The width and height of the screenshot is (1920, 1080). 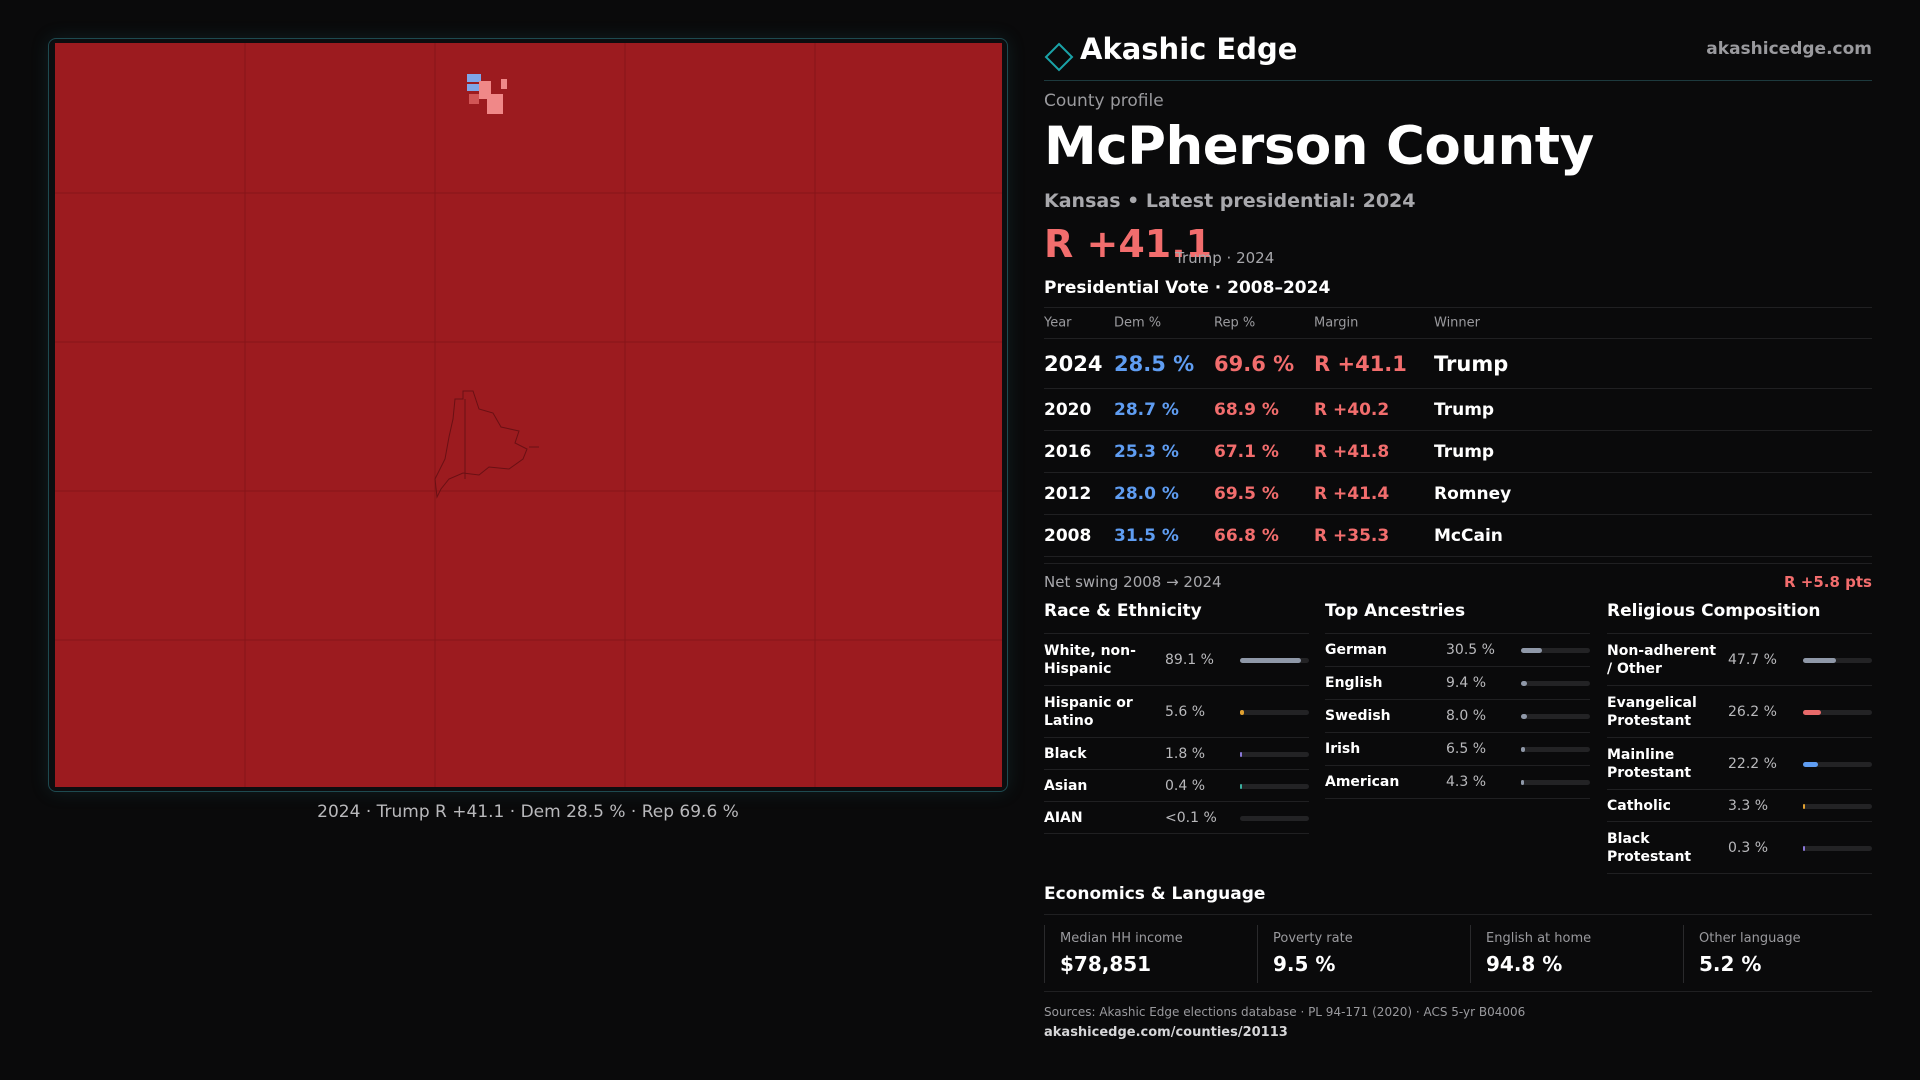 What do you see at coordinates (1352, 493) in the screenshot?
I see `cell-margin: R +41.4` at bounding box center [1352, 493].